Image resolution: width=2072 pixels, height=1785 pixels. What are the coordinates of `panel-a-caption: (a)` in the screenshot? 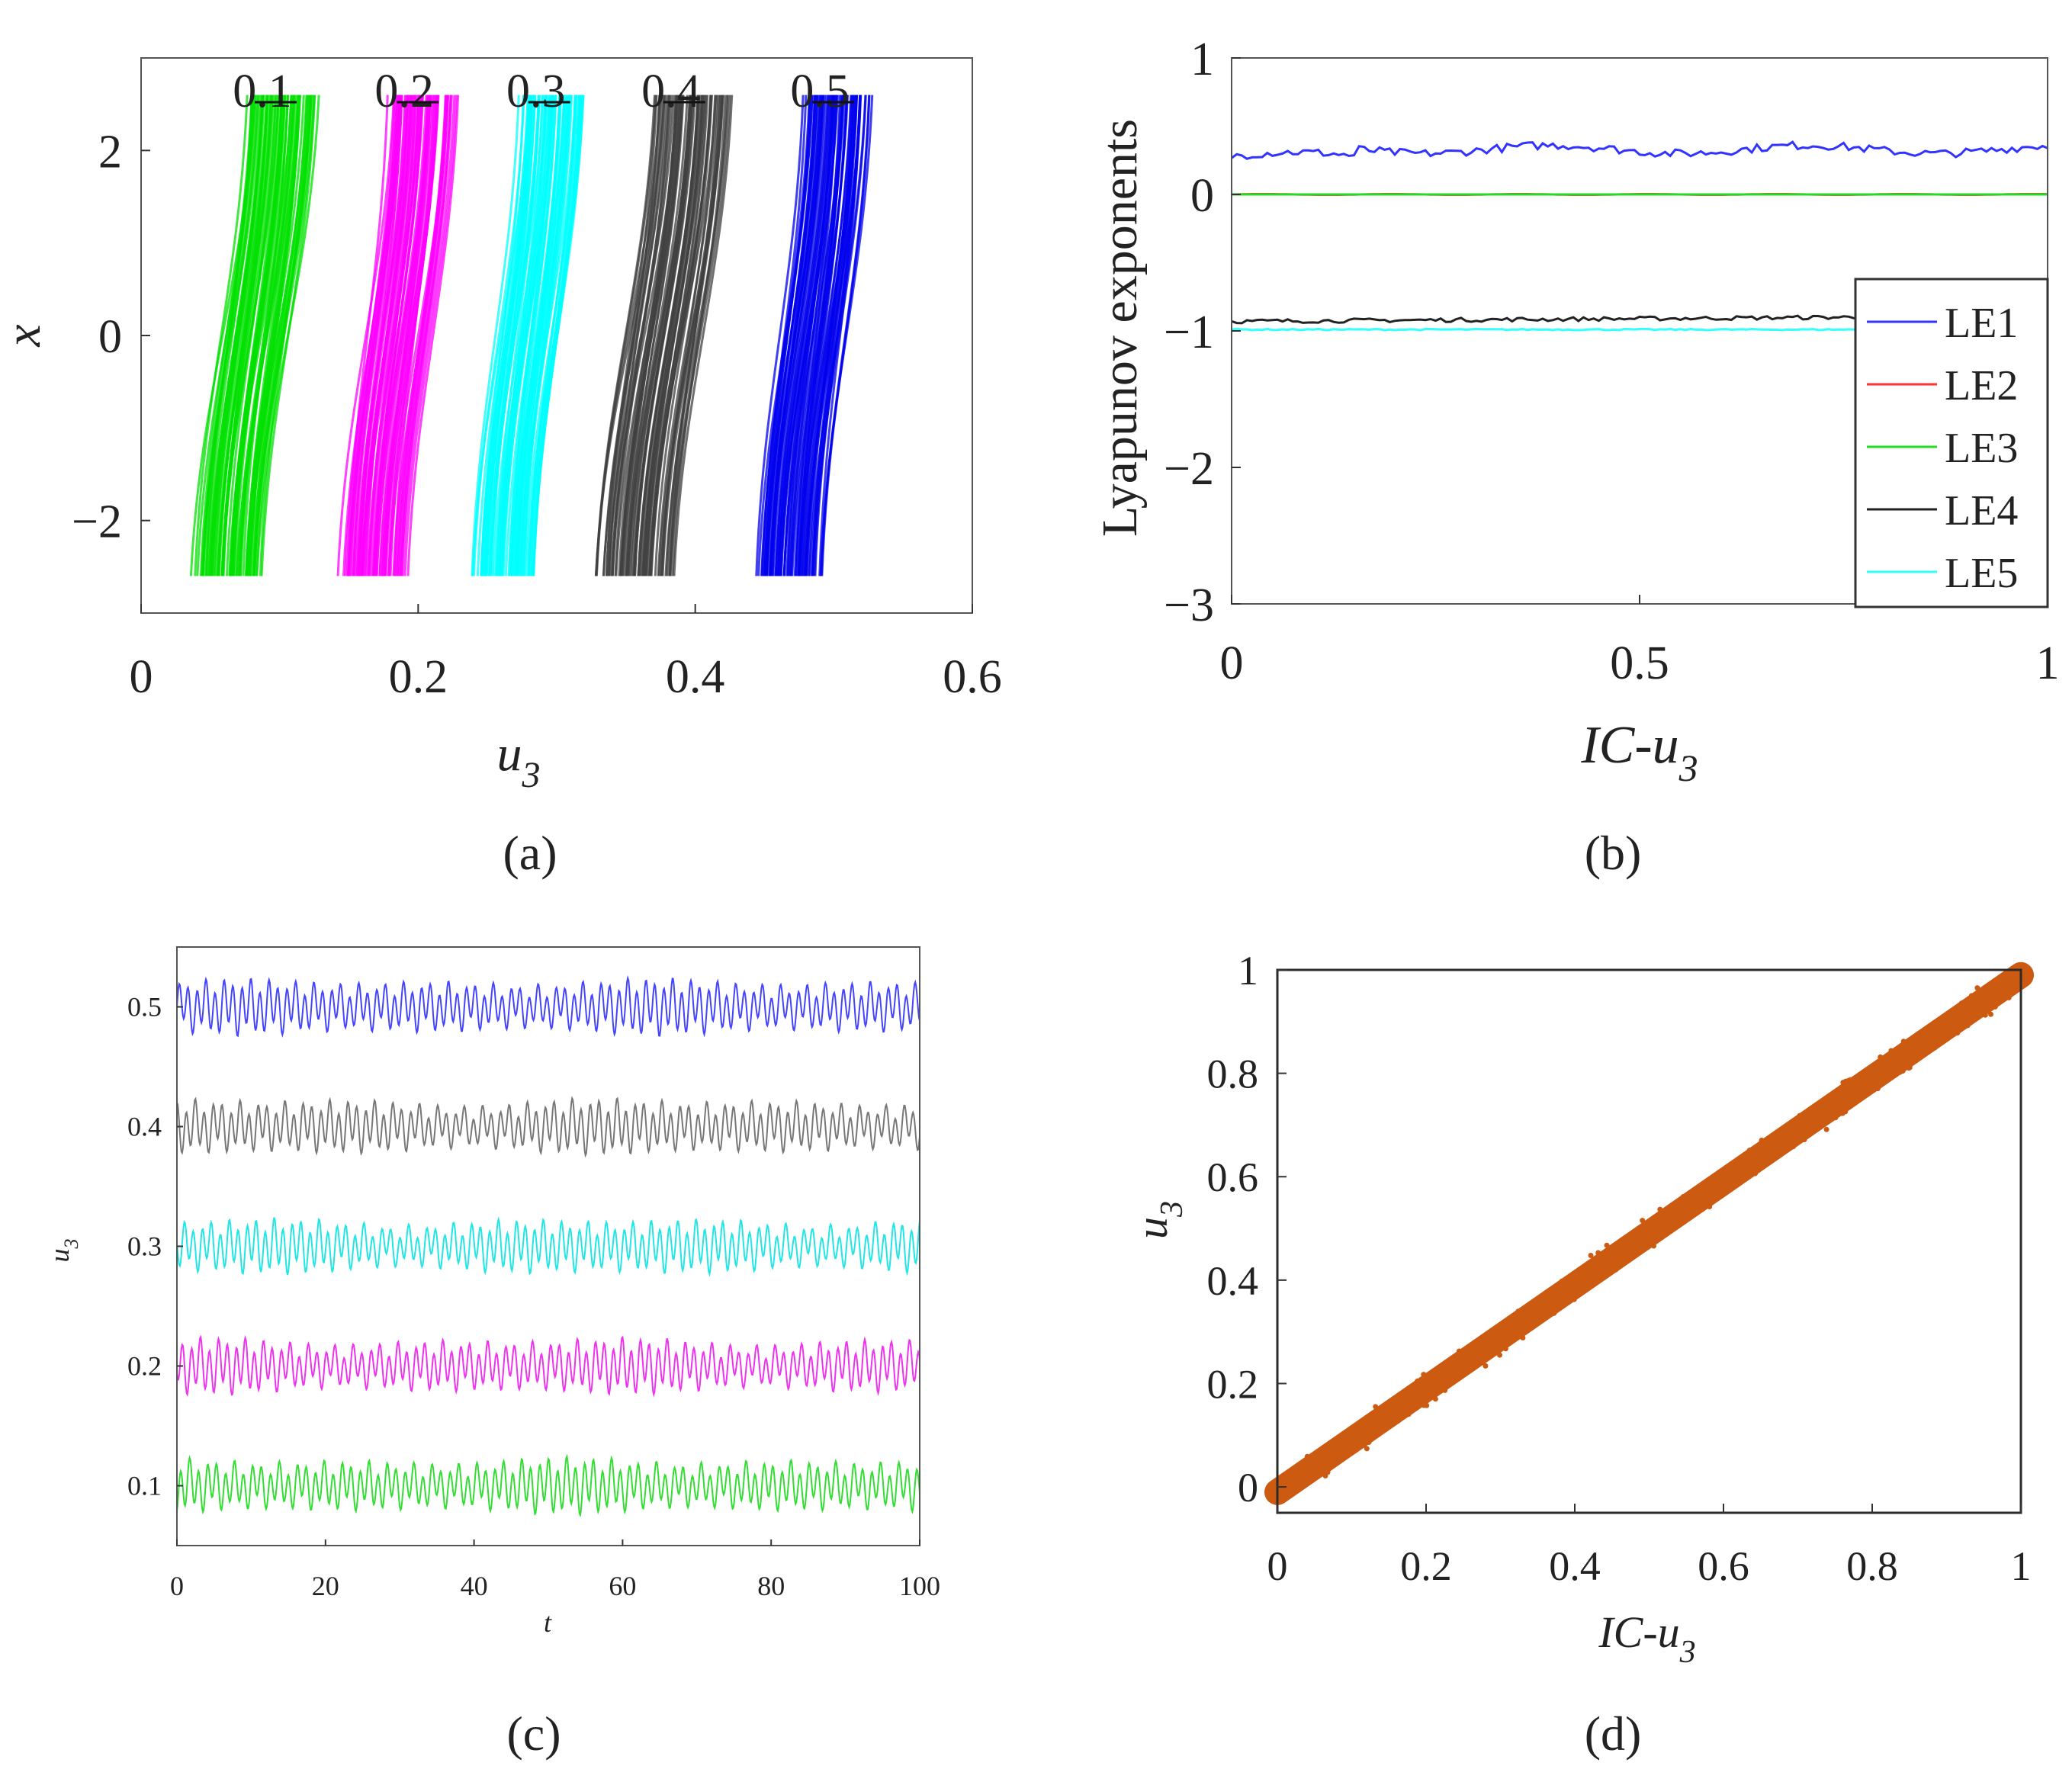 It's located at (530, 853).